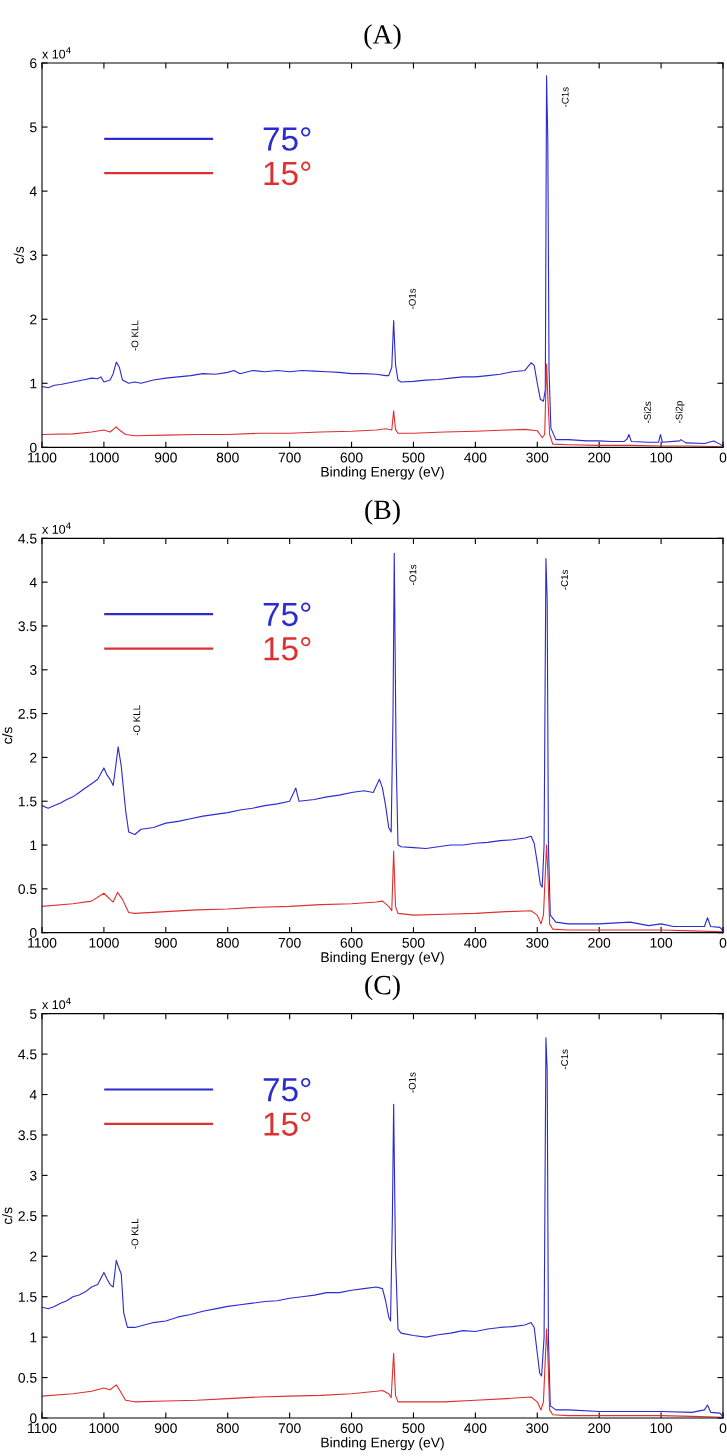  What do you see at coordinates (680, 412) in the screenshot?
I see `annotation: -Si2p` at bounding box center [680, 412].